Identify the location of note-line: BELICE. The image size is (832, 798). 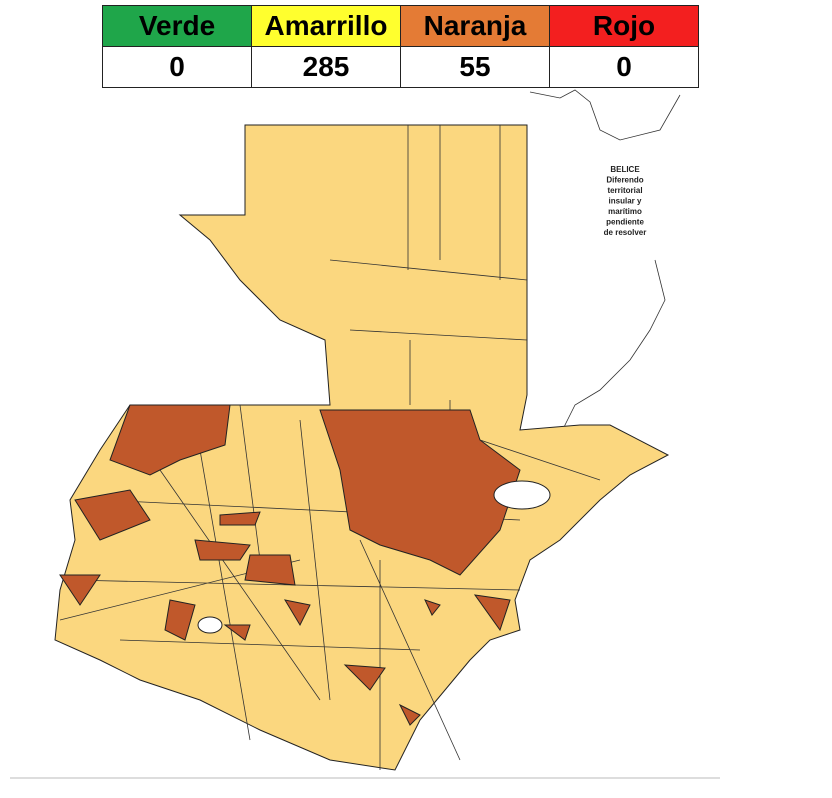
(625, 169).